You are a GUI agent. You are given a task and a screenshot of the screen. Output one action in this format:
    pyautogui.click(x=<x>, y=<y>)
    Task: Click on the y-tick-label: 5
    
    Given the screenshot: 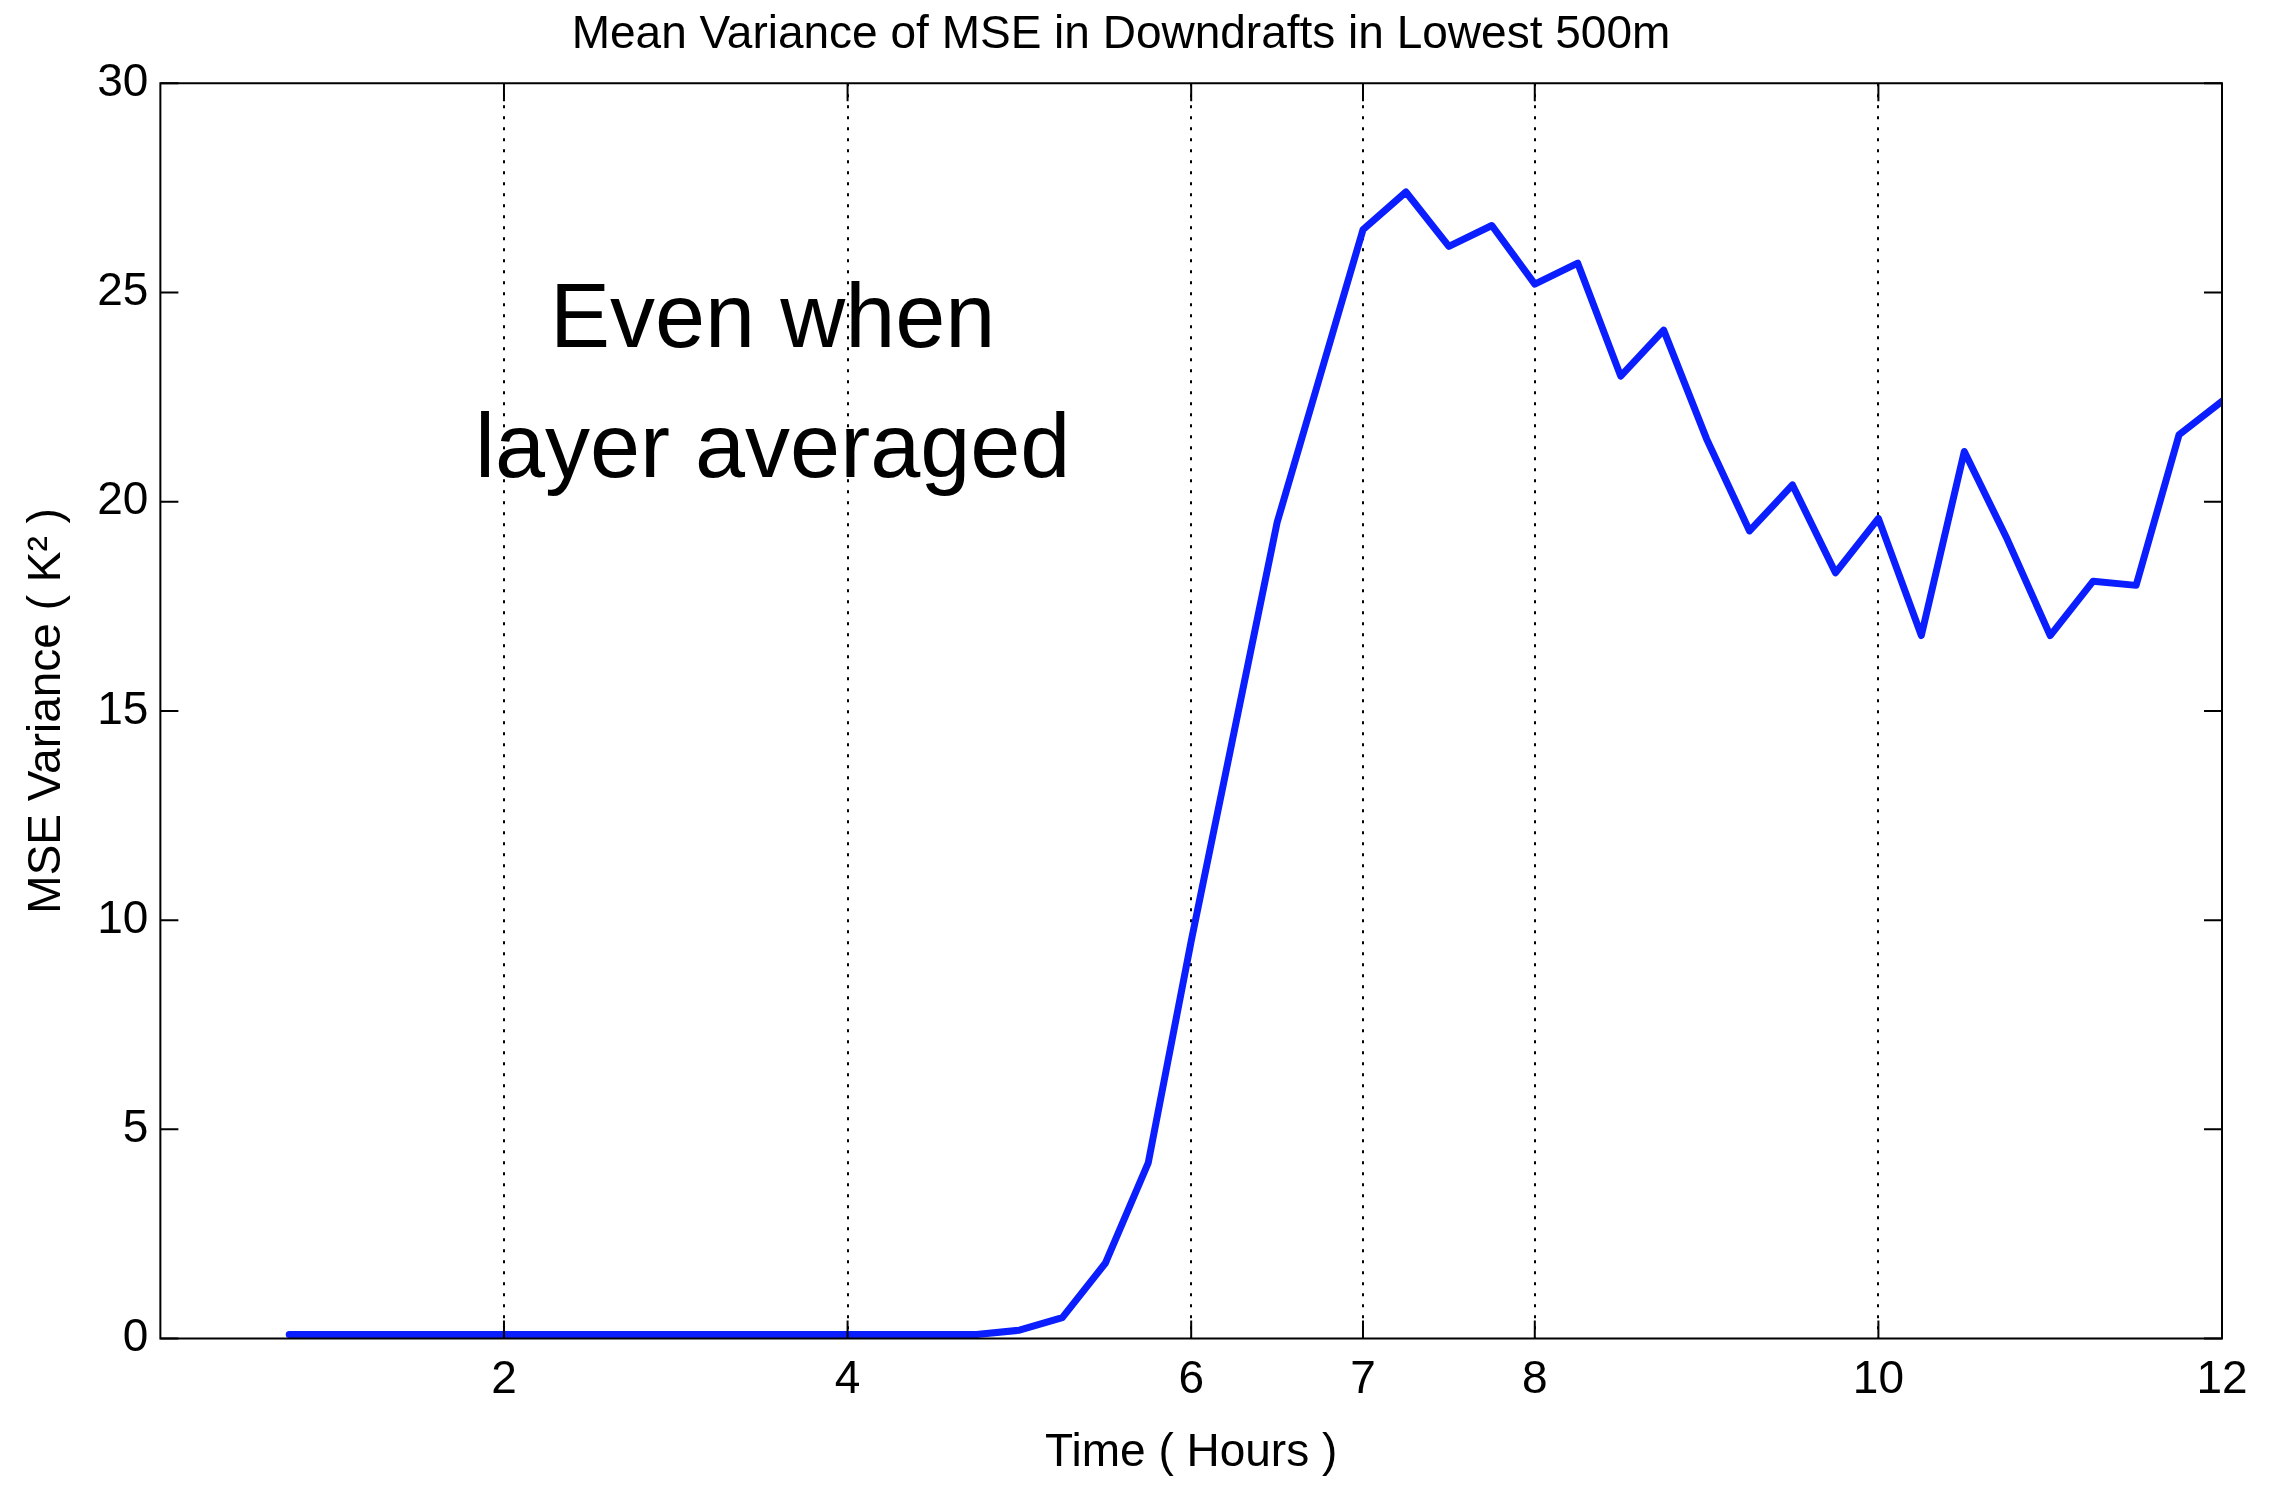 What is the action you would take?
    pyautogui.click(x=135, y=1126)
    